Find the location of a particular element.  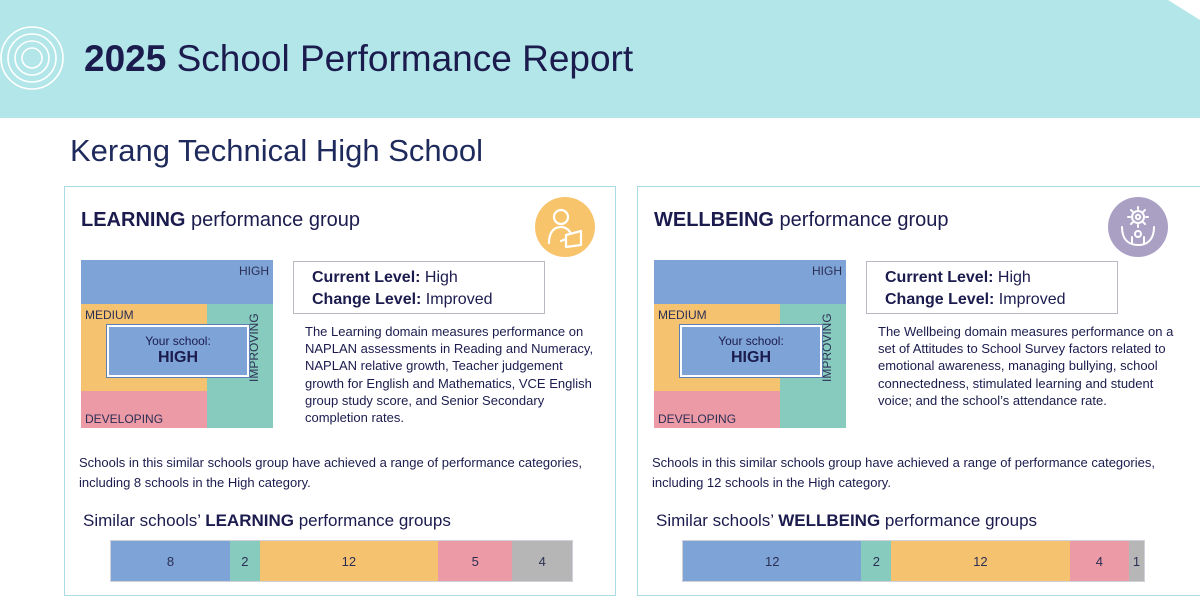

school-name: Kerang Technical High School is located at coordinates (277, 150).